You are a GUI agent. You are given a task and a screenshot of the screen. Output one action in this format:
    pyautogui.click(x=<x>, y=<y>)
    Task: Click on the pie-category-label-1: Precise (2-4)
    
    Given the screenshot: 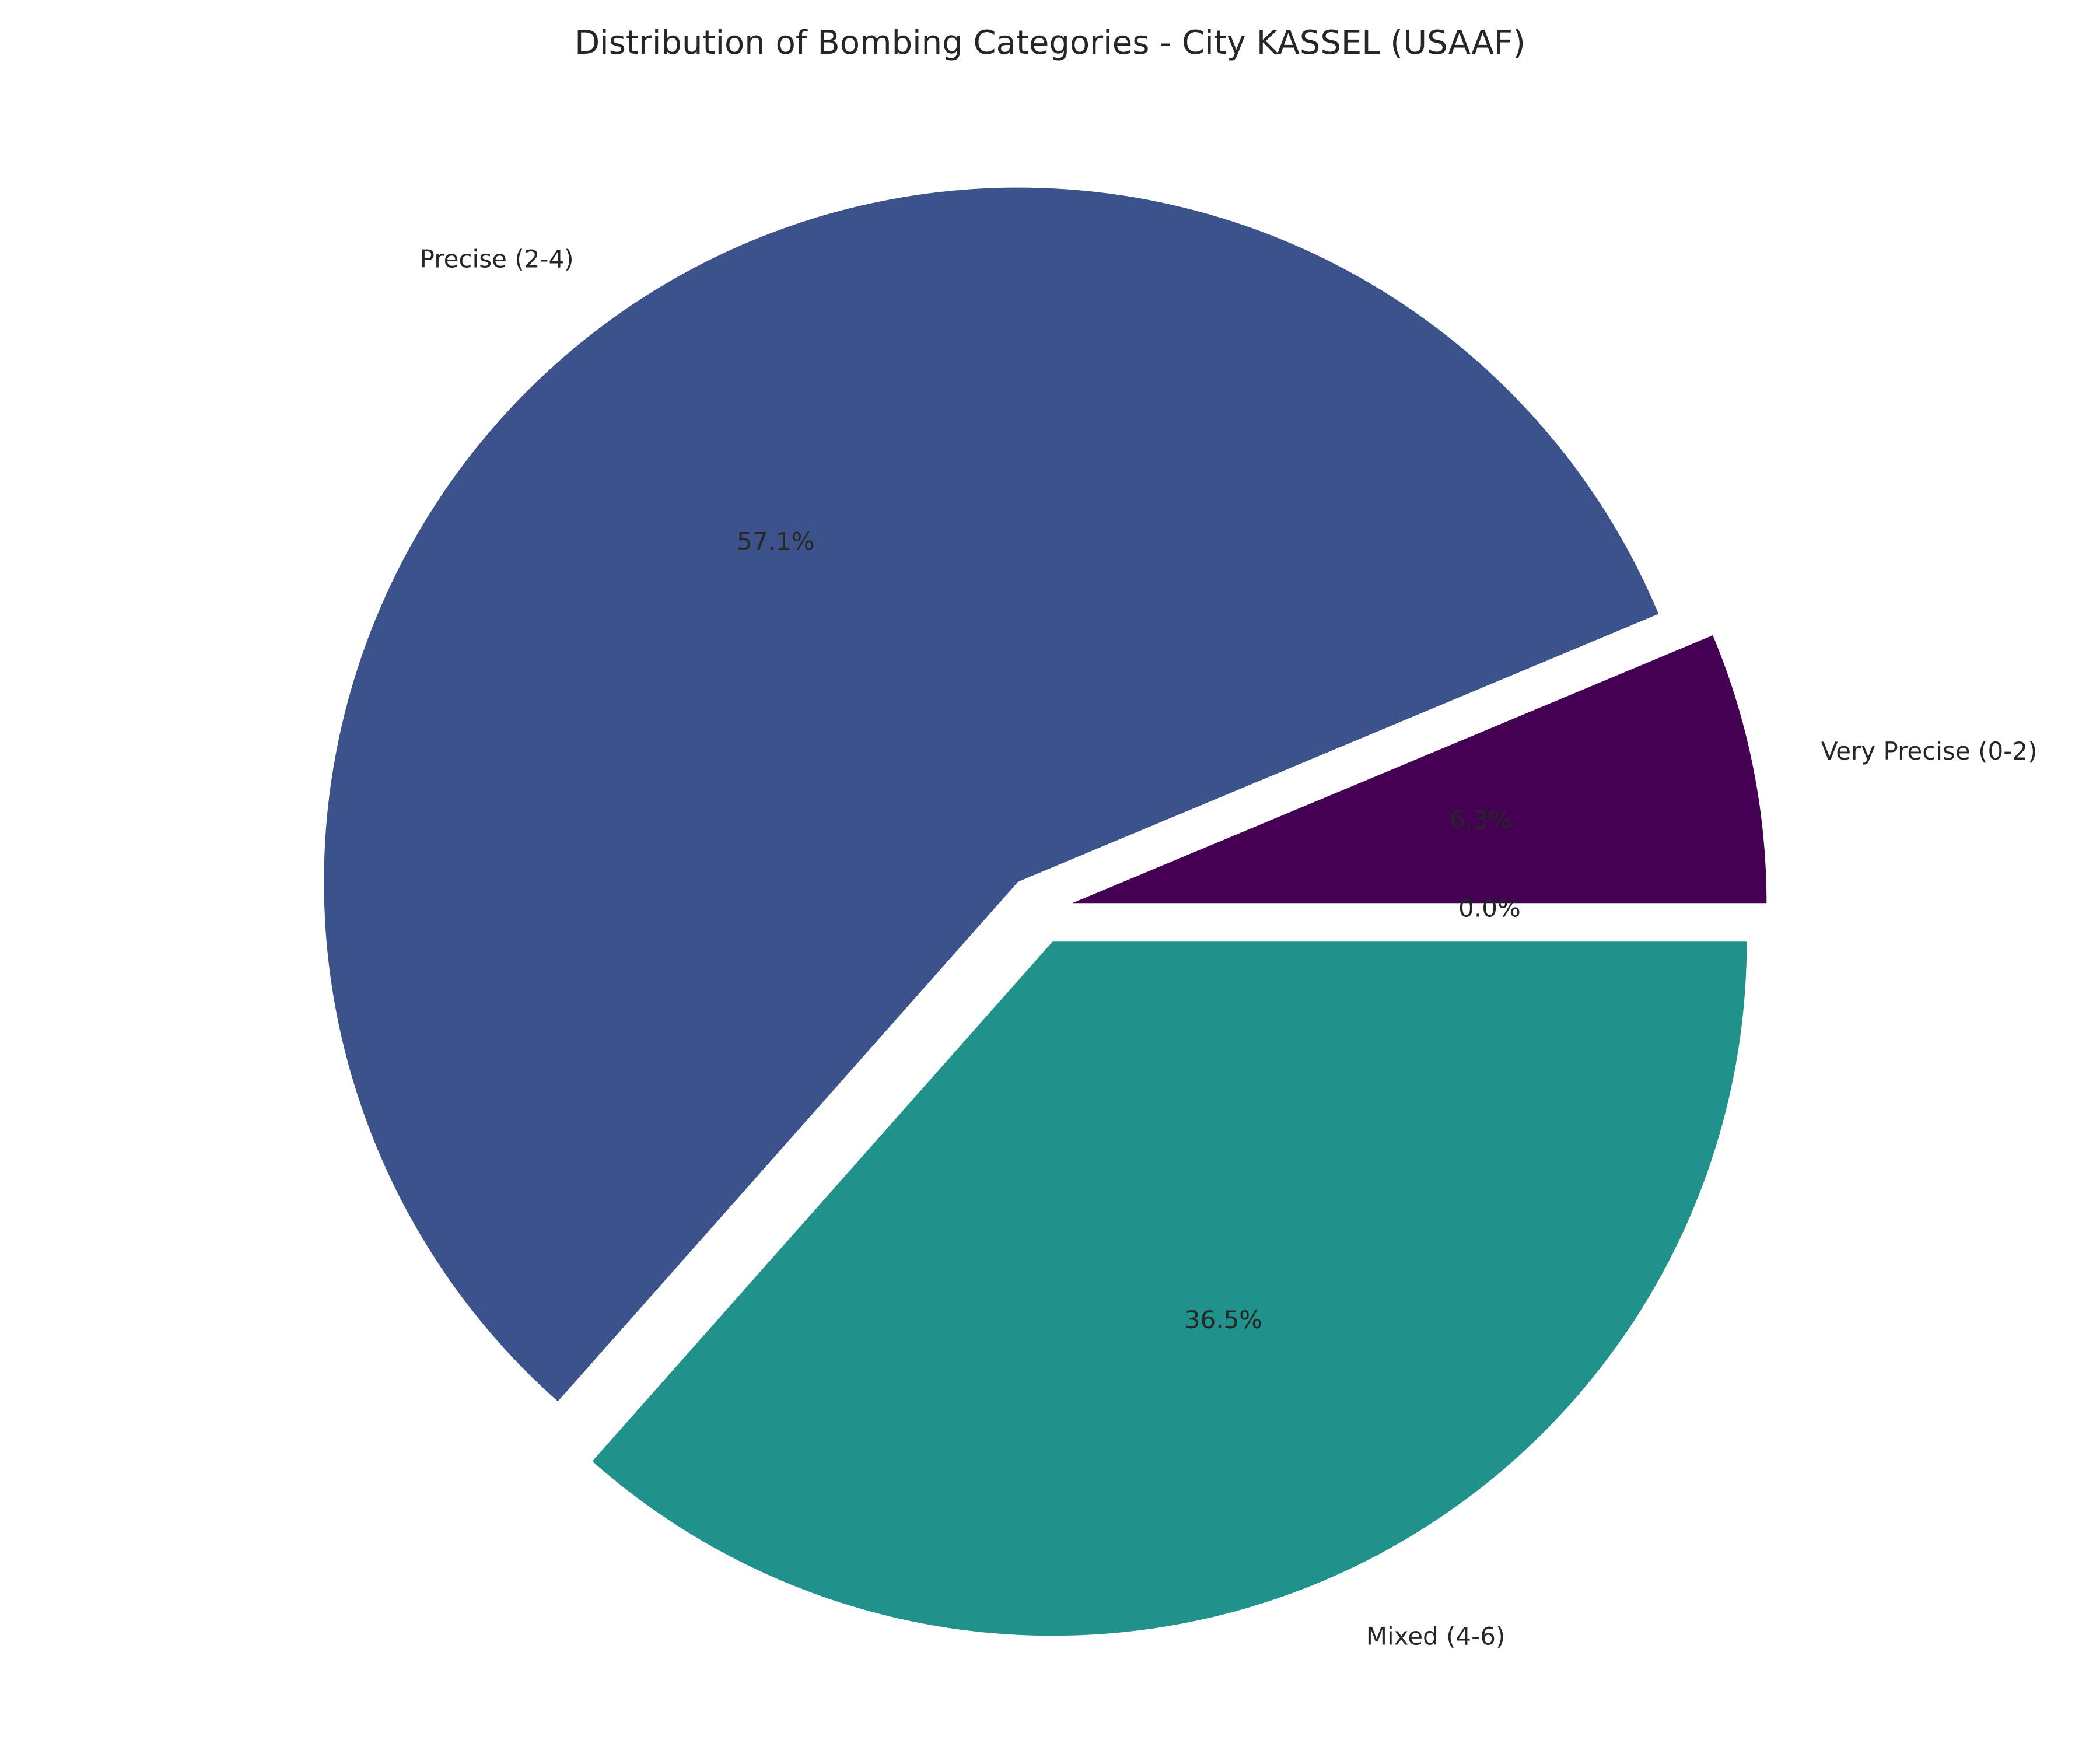 What is the action you would take?
    pyautogui.click(x=497, y=259)
    